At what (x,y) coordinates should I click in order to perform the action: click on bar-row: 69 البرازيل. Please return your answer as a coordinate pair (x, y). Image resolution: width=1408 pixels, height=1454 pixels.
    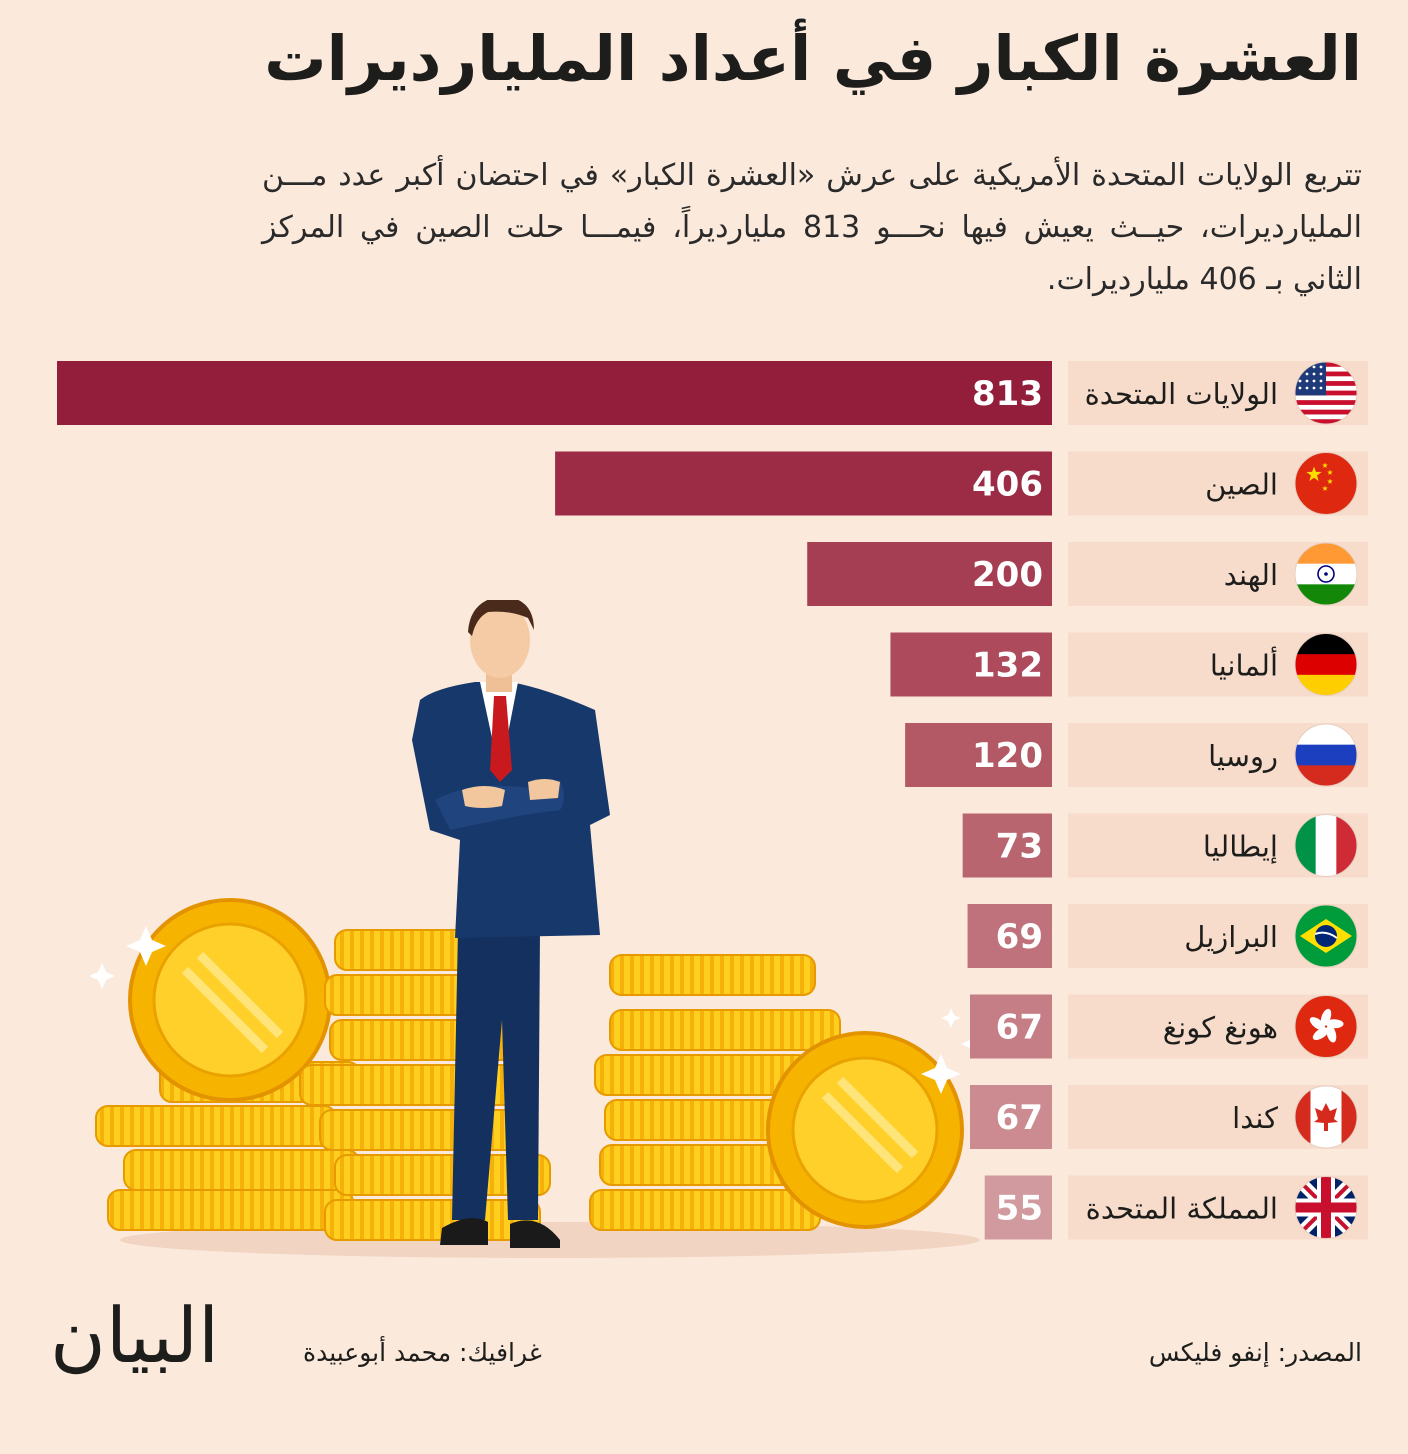
    Looking at the image, I should click on (1167, 936).